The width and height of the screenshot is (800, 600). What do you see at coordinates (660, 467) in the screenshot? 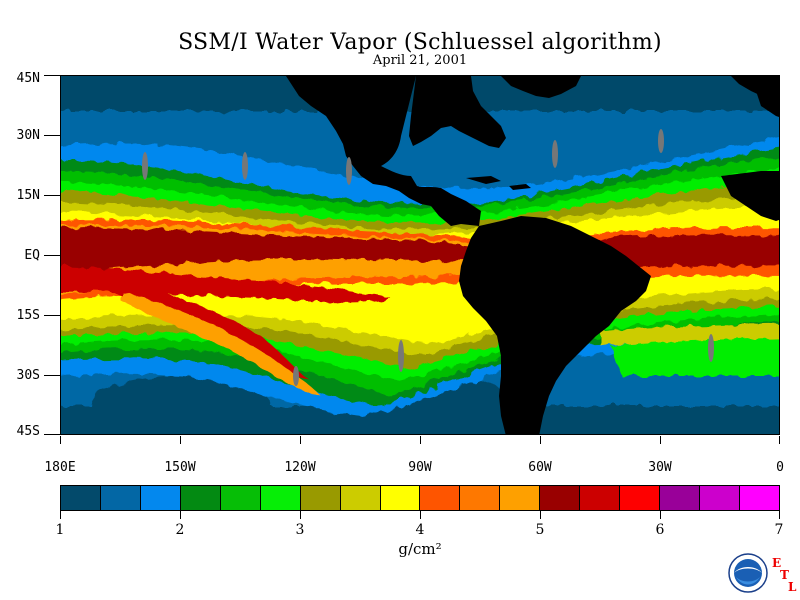
I see `lon-label-30w: 30W` at bounding box center [660, 467].